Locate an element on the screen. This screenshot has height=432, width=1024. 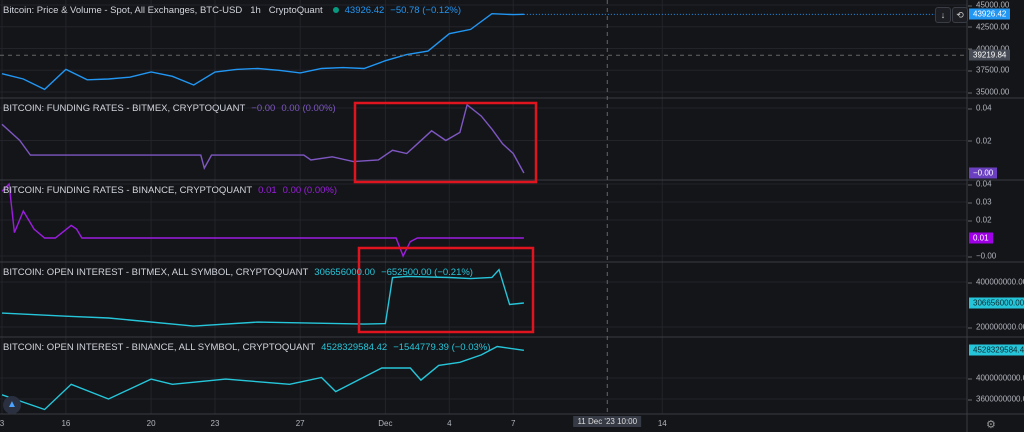
bitmex-funding-y-tick: 0.04 is located at coordinates (980, 108).